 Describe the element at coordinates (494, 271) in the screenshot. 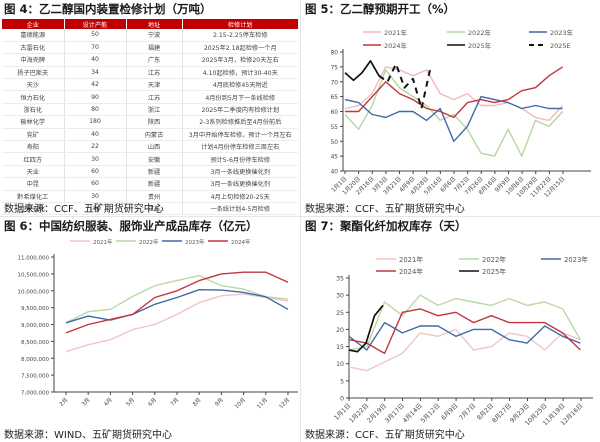

I see `legend-label: 2025年` at that location.